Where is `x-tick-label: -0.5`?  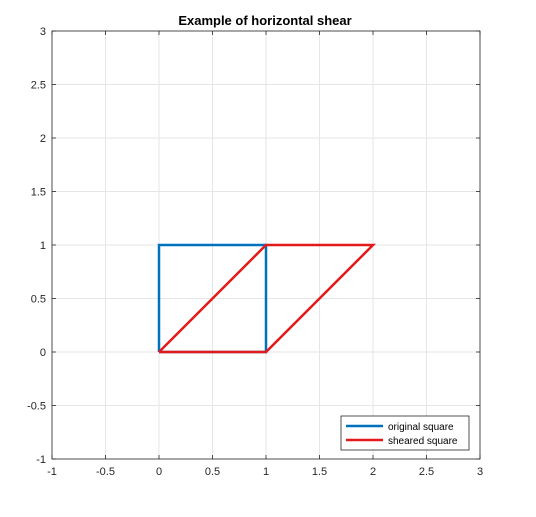 x-tick-label: -0.5 is located at coordinates (105, 472).